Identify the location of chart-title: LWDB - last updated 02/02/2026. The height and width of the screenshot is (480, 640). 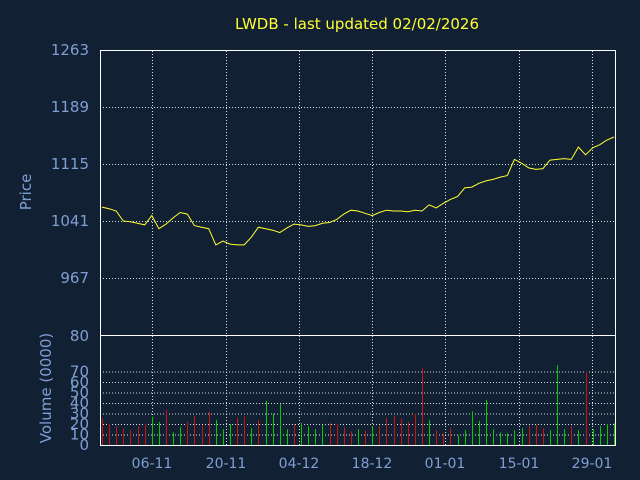
(357, 24).